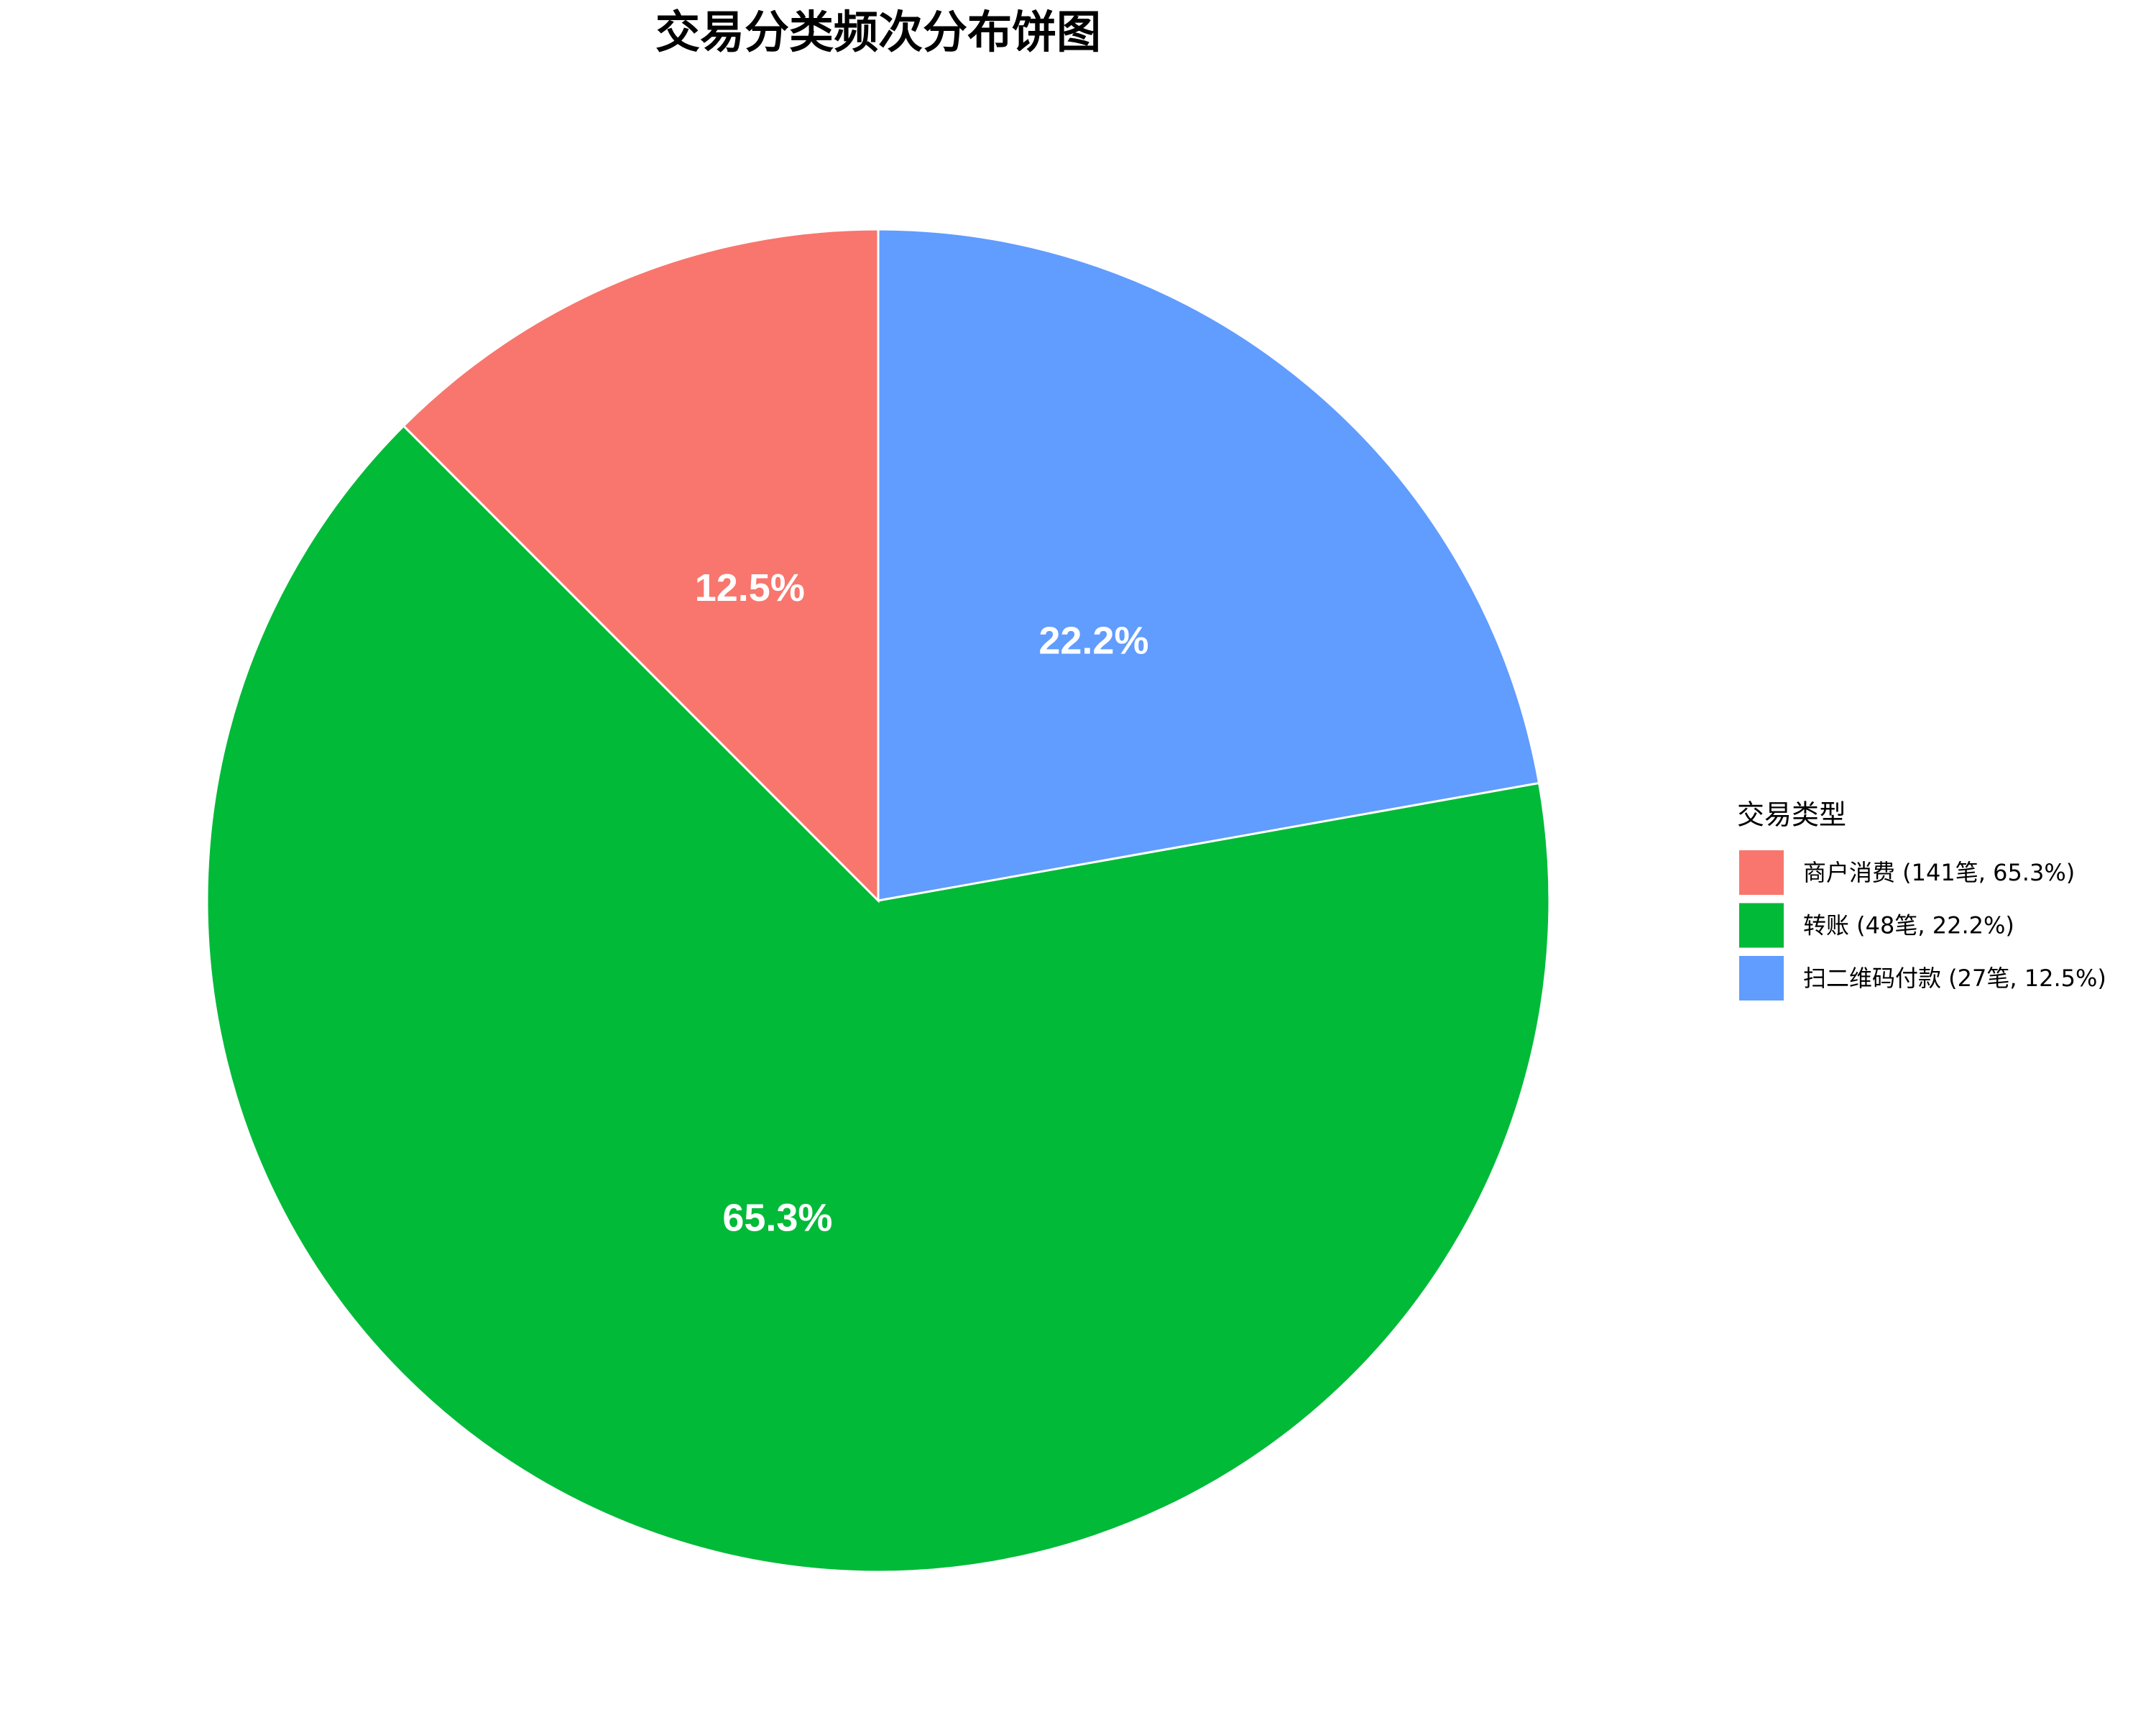 This screenshot has width=2156, height=1725. Describe the element at coordinates (878, 32) in the screenshot. I see `chart-title: 交易分类频次分布饼图` at that location.